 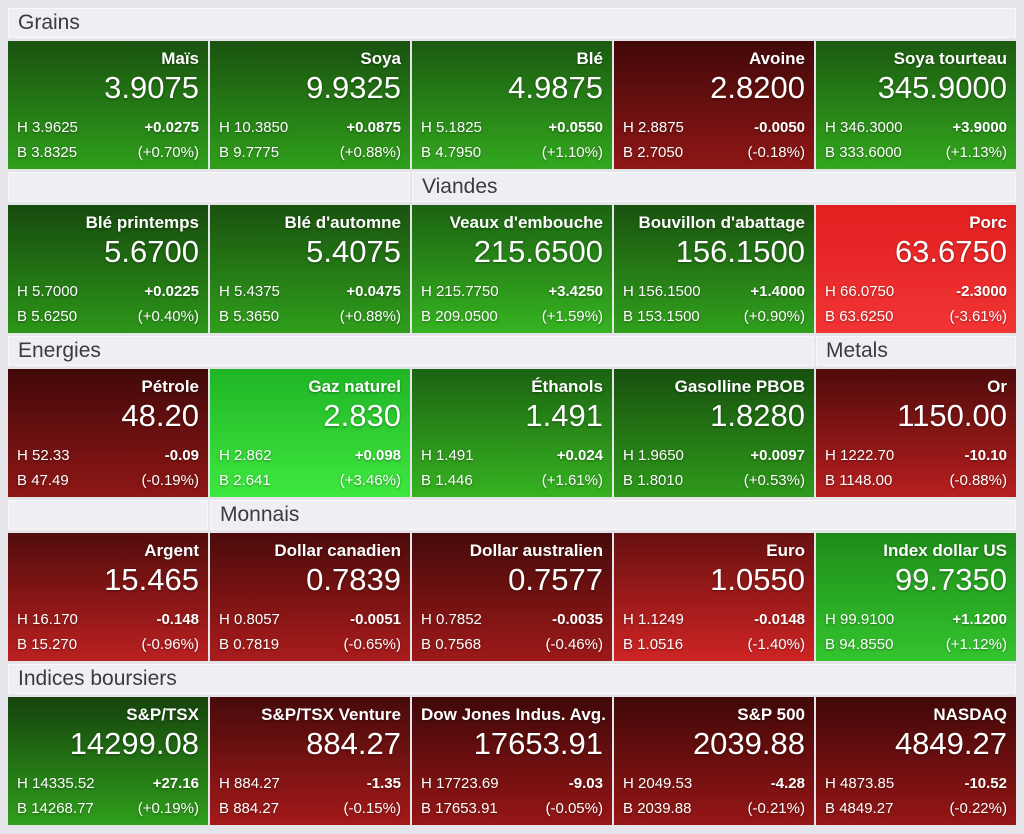 I want to click on quote-price: 1.491, so click(x=564, y=416).